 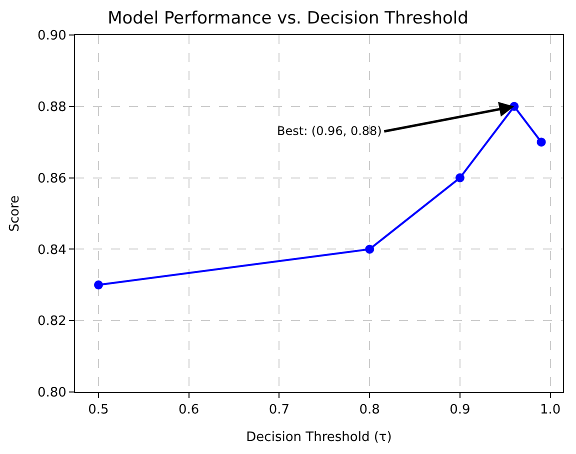 I want to click on y-tick-label: 0.86, so click(x=51, y=178).